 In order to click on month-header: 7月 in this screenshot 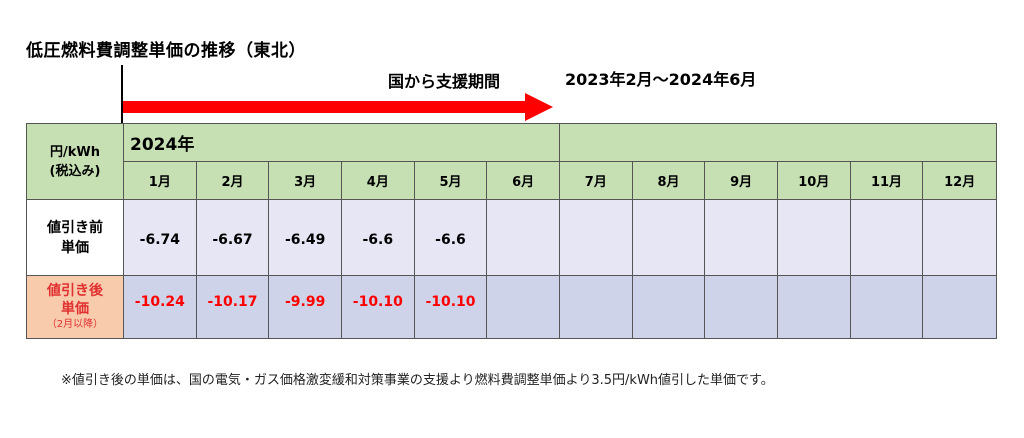, I will do `click(596, 181)`.